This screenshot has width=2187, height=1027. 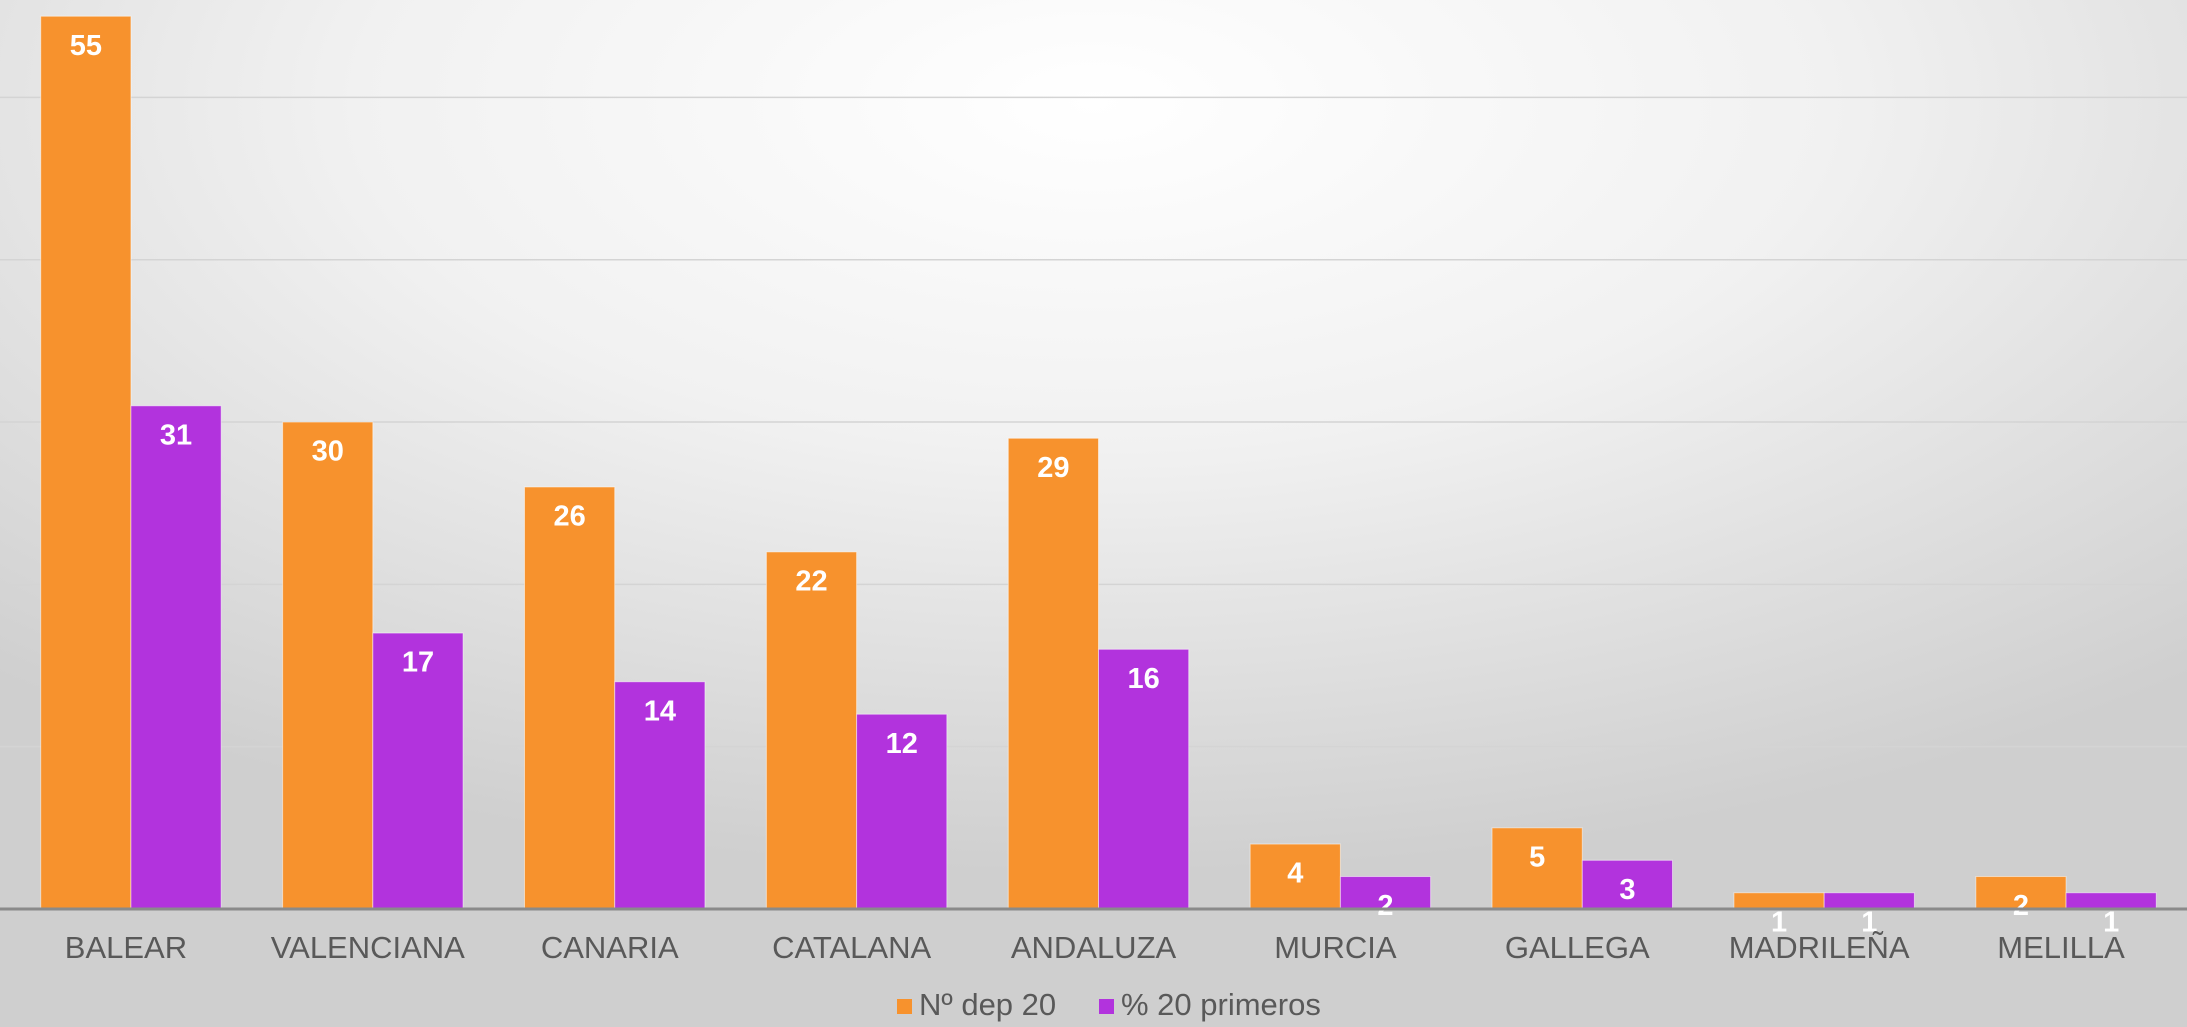 I want to click on x-tick-label: MURCIA, so click(x=1335, y=947).